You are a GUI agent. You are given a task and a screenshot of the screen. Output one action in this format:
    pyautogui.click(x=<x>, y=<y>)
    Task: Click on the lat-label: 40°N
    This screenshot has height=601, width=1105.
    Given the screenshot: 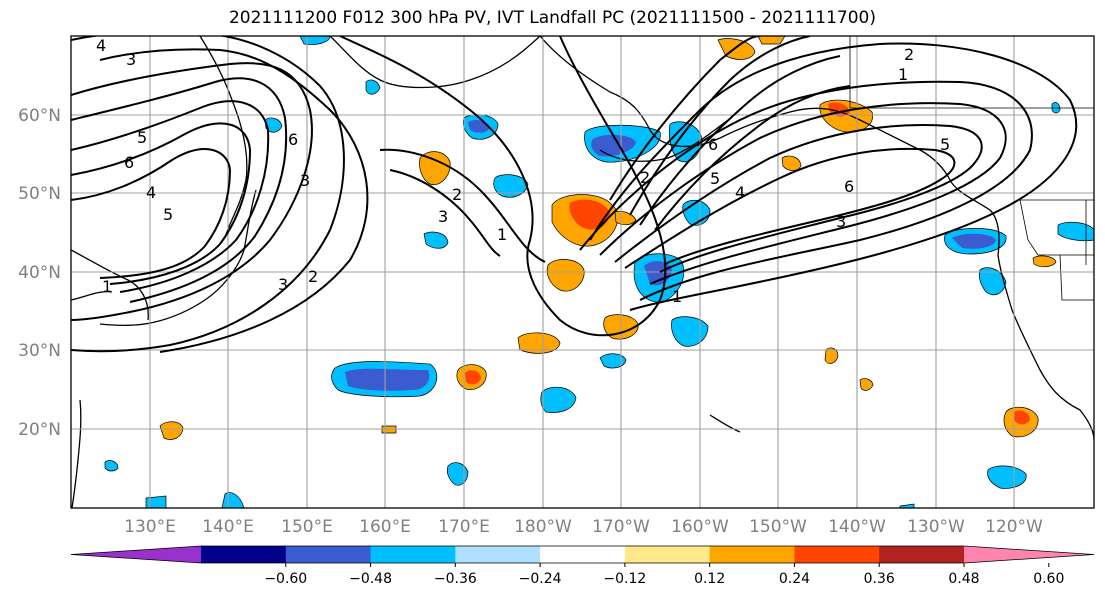 What is the action you would take?
    pyautogui.click(x=39, y=273)
    